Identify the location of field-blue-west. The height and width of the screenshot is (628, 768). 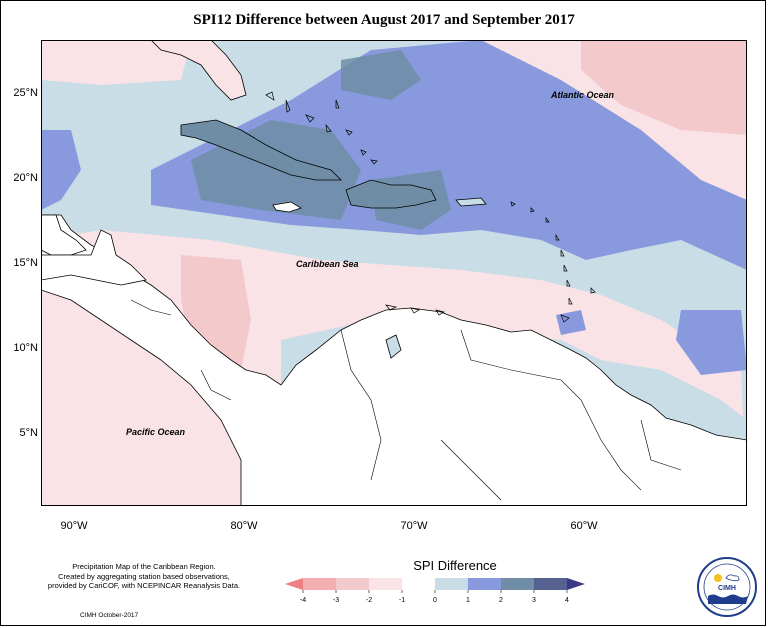
(61, 170).